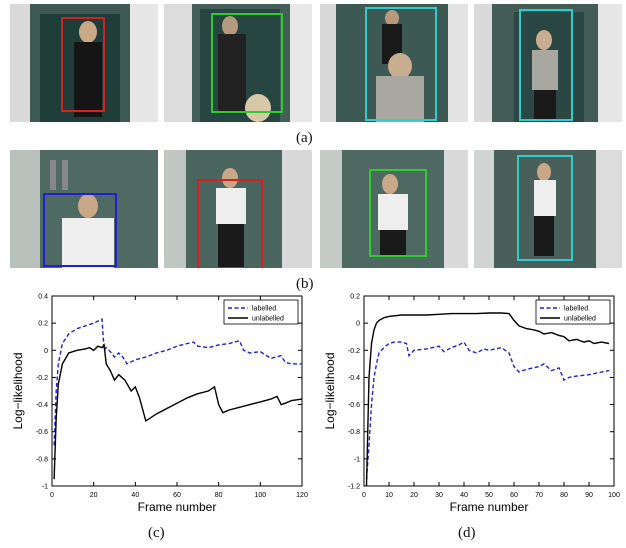 Image resolution: width=626 pixels, height=548 pixels. Describe the element at coordinates (354, 487) in the screenshot. I see `y-tick-label: -1.2` at that location.